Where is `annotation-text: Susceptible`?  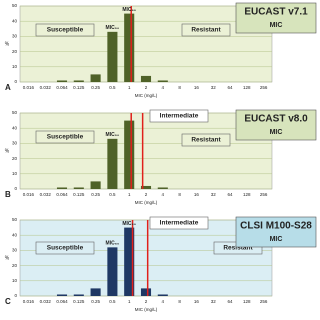
annotation-text: Susceptible is located at coordinates (65, 248).